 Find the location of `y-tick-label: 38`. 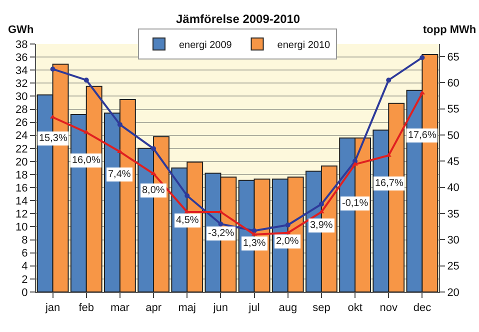

y-tick-label: 38 is located at coordinates (22, 44).